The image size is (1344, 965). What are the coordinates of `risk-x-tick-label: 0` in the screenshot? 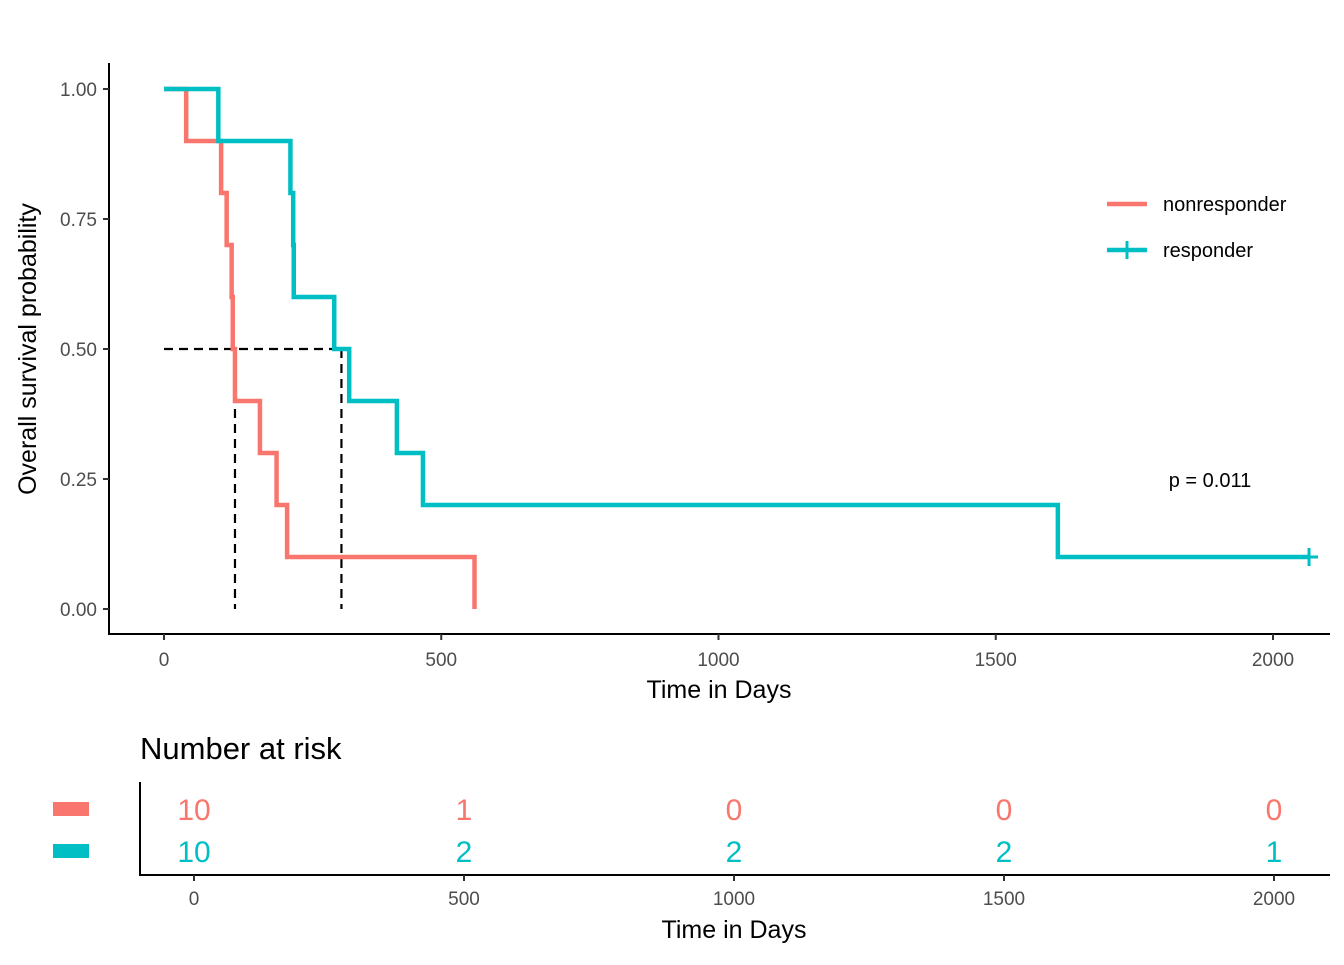 It's located at (194, 899).